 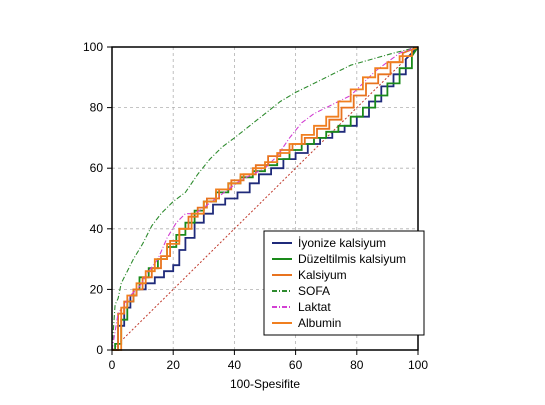 I want to click on y-tick-label: 0, so click(x=99, y=350).